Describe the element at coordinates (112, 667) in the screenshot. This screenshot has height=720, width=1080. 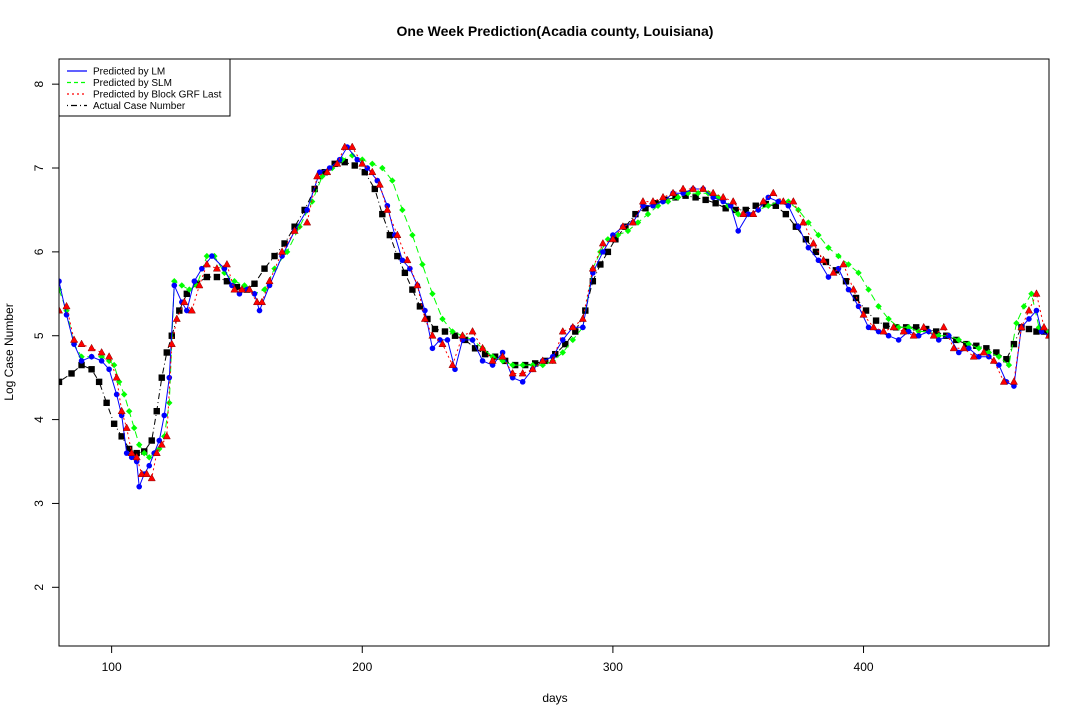
I see `x-tick-label-0: 100` at that location.